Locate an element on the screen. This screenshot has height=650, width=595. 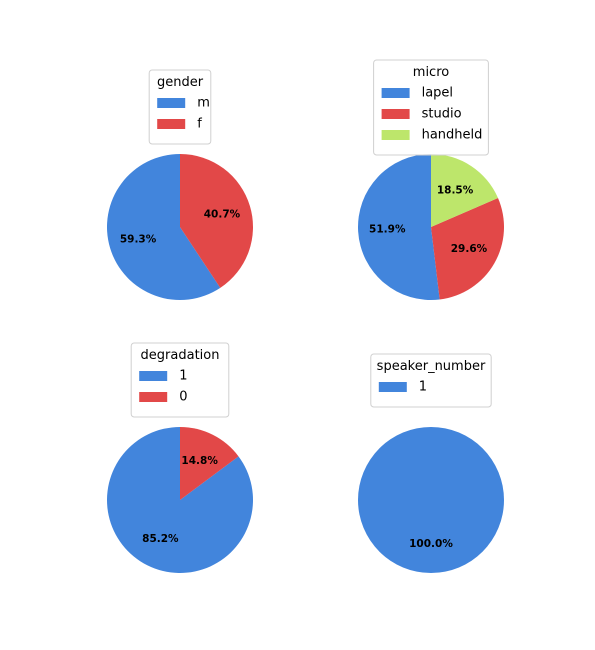
legend-swatch-f is located at coordinates (171, 124).